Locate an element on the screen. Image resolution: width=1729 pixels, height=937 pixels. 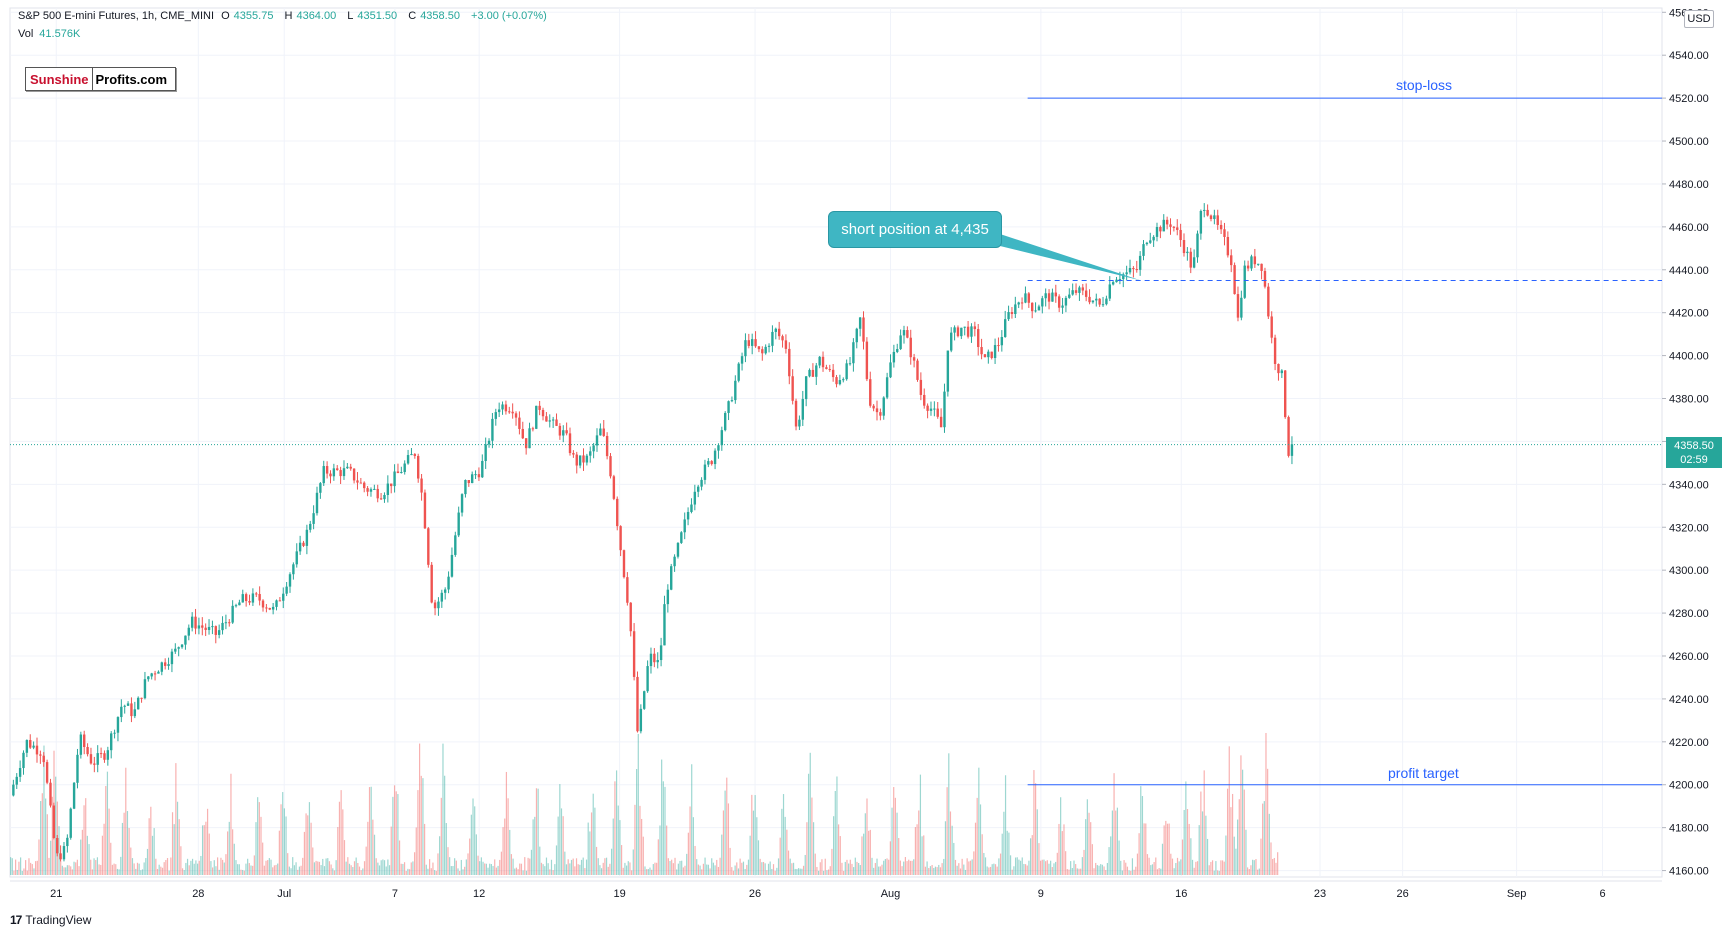
tradingview-label: TradingView is located at coordinates (58, 920).